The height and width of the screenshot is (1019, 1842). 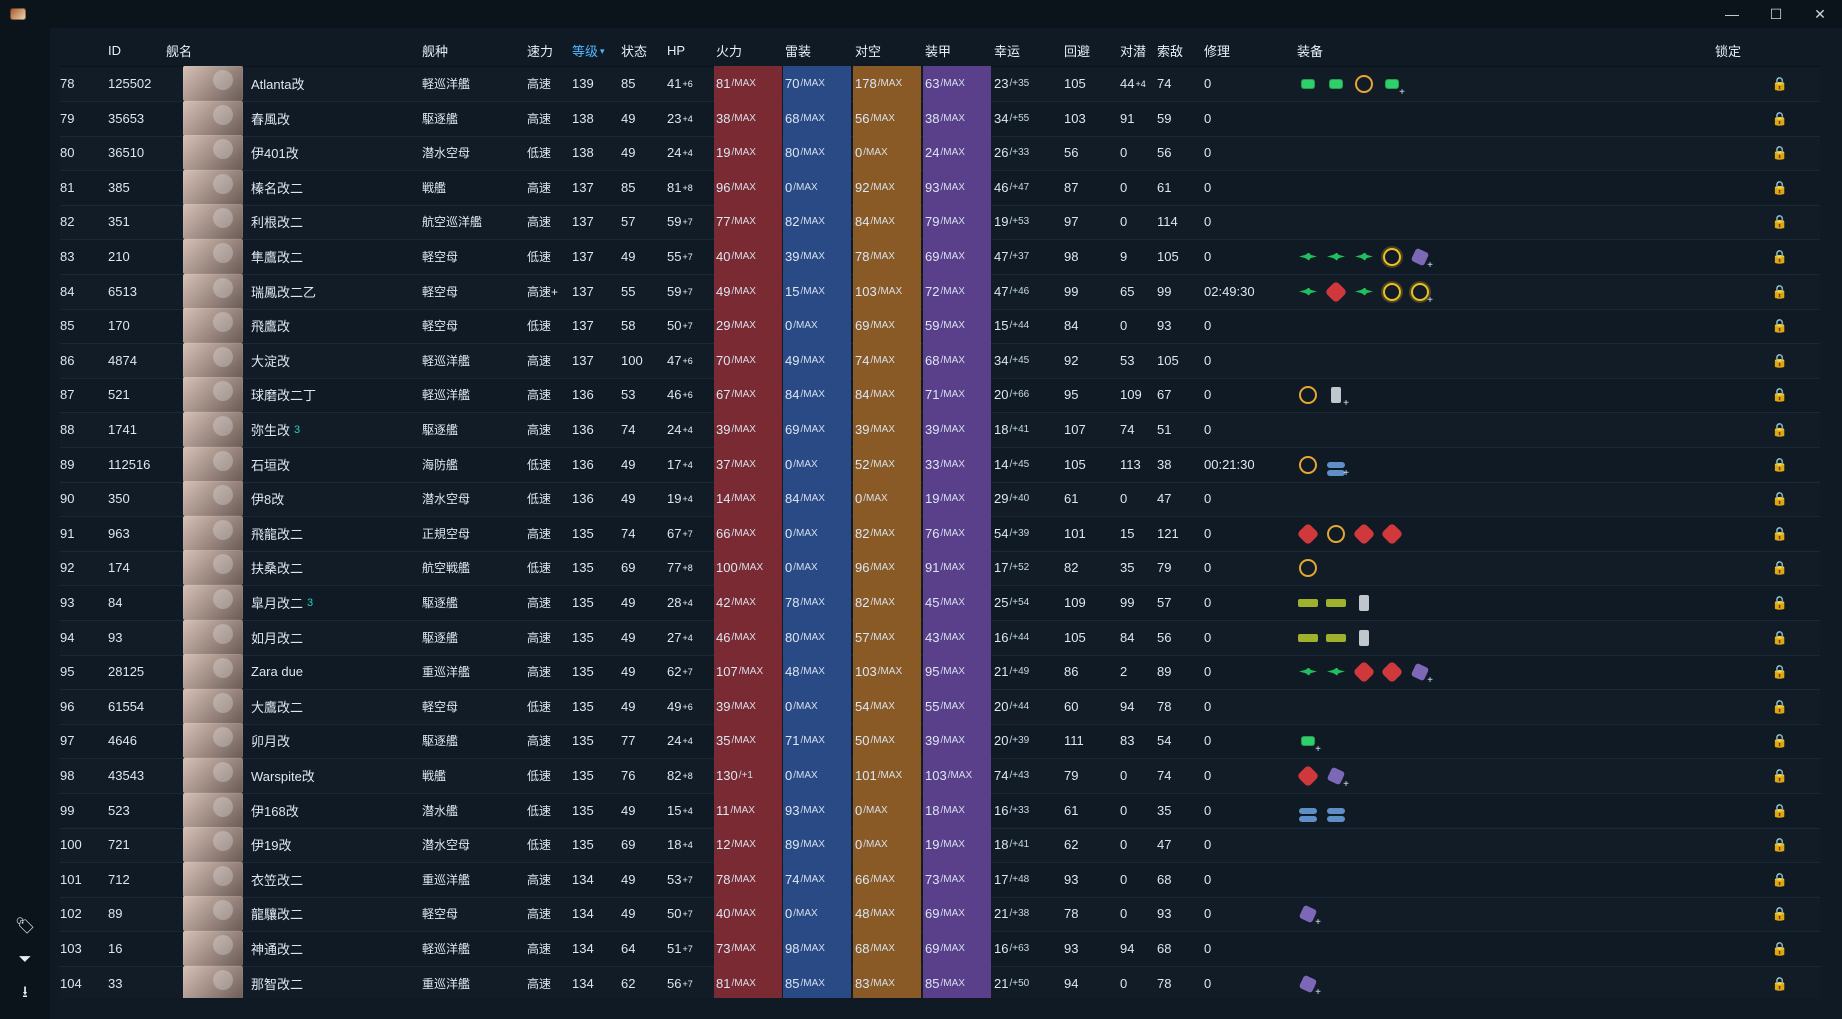 What do you see at coordinates (25, 959) in the screenshot?
I see `filter-icon: ⏷` at bounding box center [25, 959].